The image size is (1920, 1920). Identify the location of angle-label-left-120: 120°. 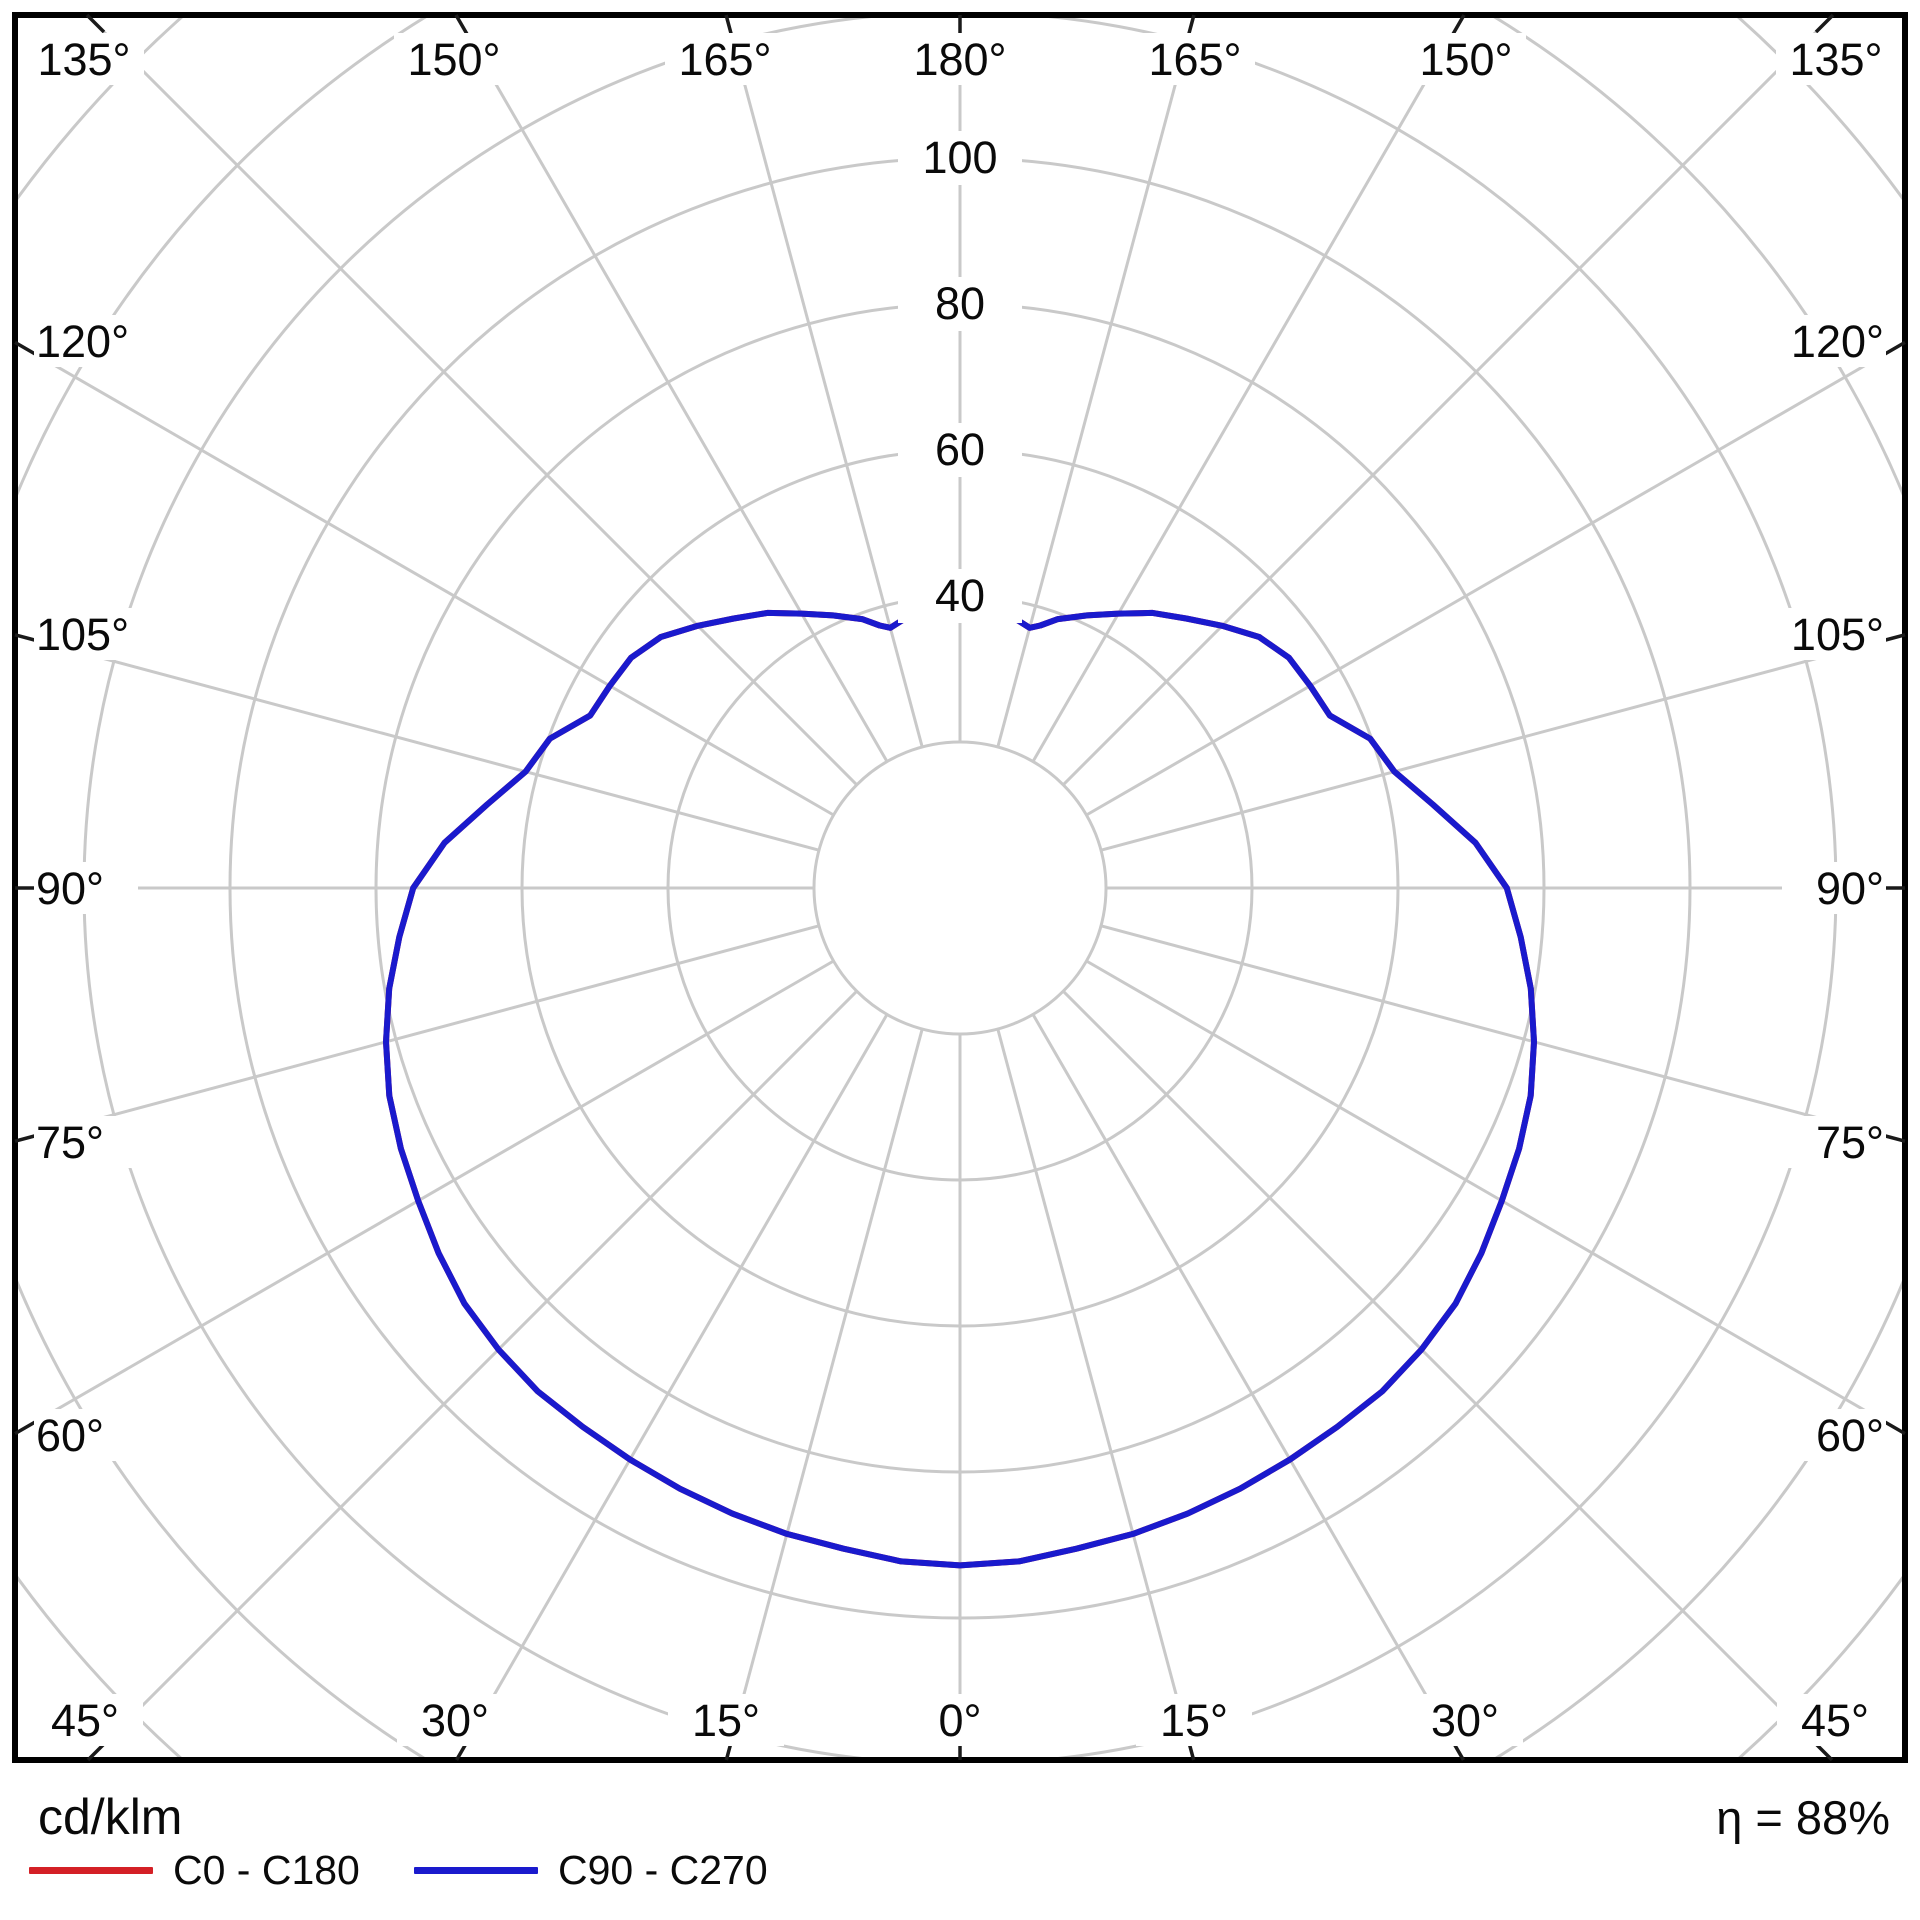
(82, 341).